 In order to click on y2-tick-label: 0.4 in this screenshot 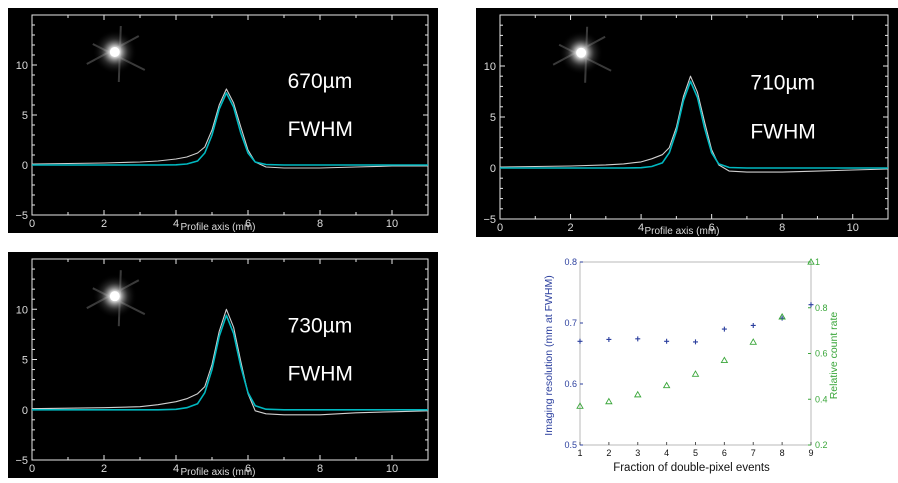, I will do `click(821, 399)`.